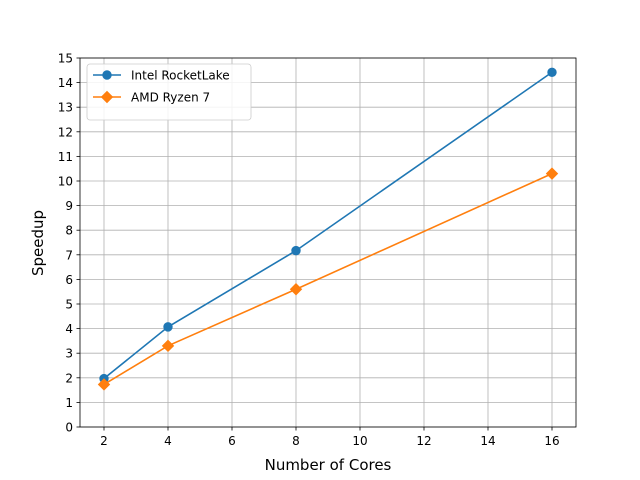 The image size is (640, 480). What do you see at coordinates (69, 206) in the screenshot?
I see `y-tick-label: 9` at bounding box center [69, 206].